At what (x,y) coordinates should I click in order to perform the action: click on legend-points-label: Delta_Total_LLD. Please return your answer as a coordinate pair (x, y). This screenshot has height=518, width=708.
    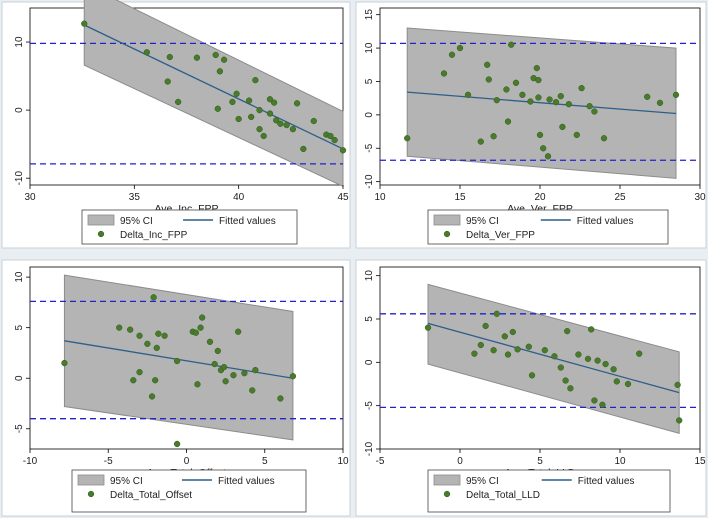
    Looking at the image, I should click on (503, 495).